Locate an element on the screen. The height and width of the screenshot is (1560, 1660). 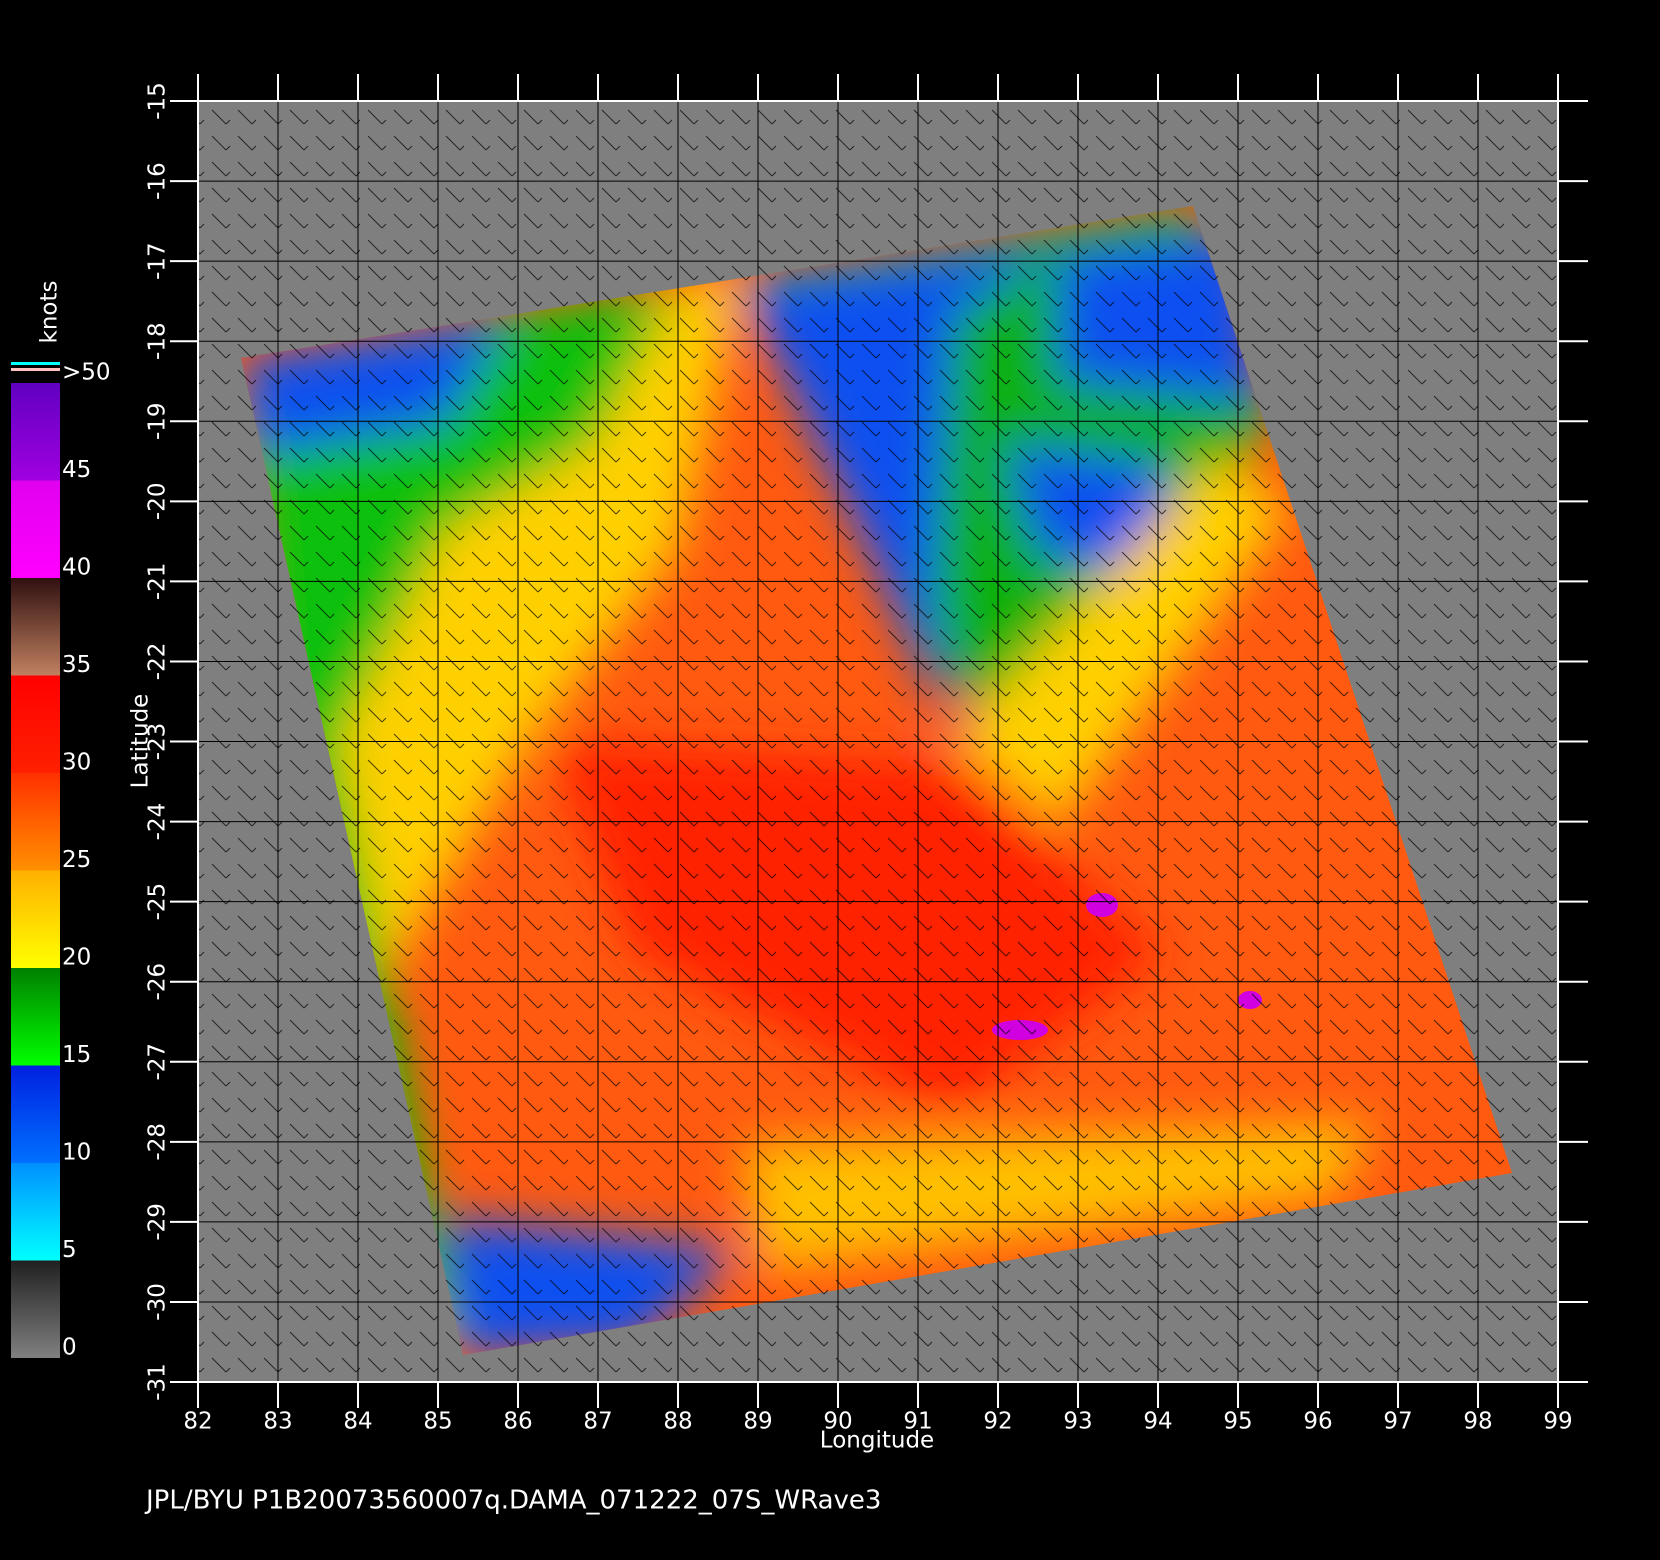
colorbar-tick-label: >50 is located at coordinates (86, 373).